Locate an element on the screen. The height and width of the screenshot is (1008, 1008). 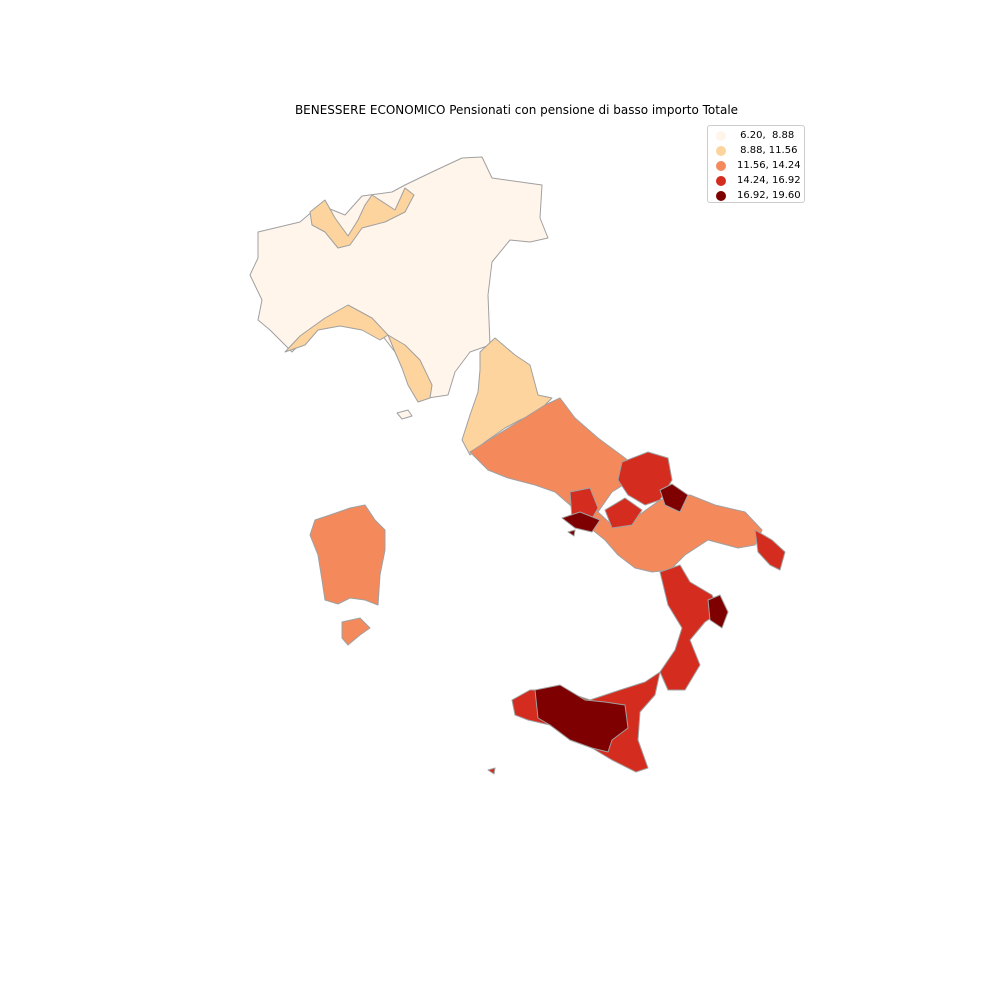
island-capri is located at coordinates (571, 533).